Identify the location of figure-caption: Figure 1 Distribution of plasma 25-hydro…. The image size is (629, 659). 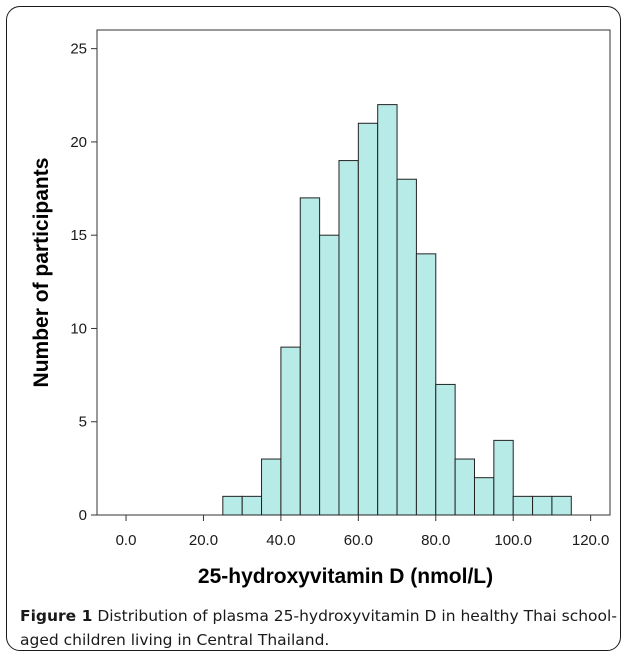
(320, 628).